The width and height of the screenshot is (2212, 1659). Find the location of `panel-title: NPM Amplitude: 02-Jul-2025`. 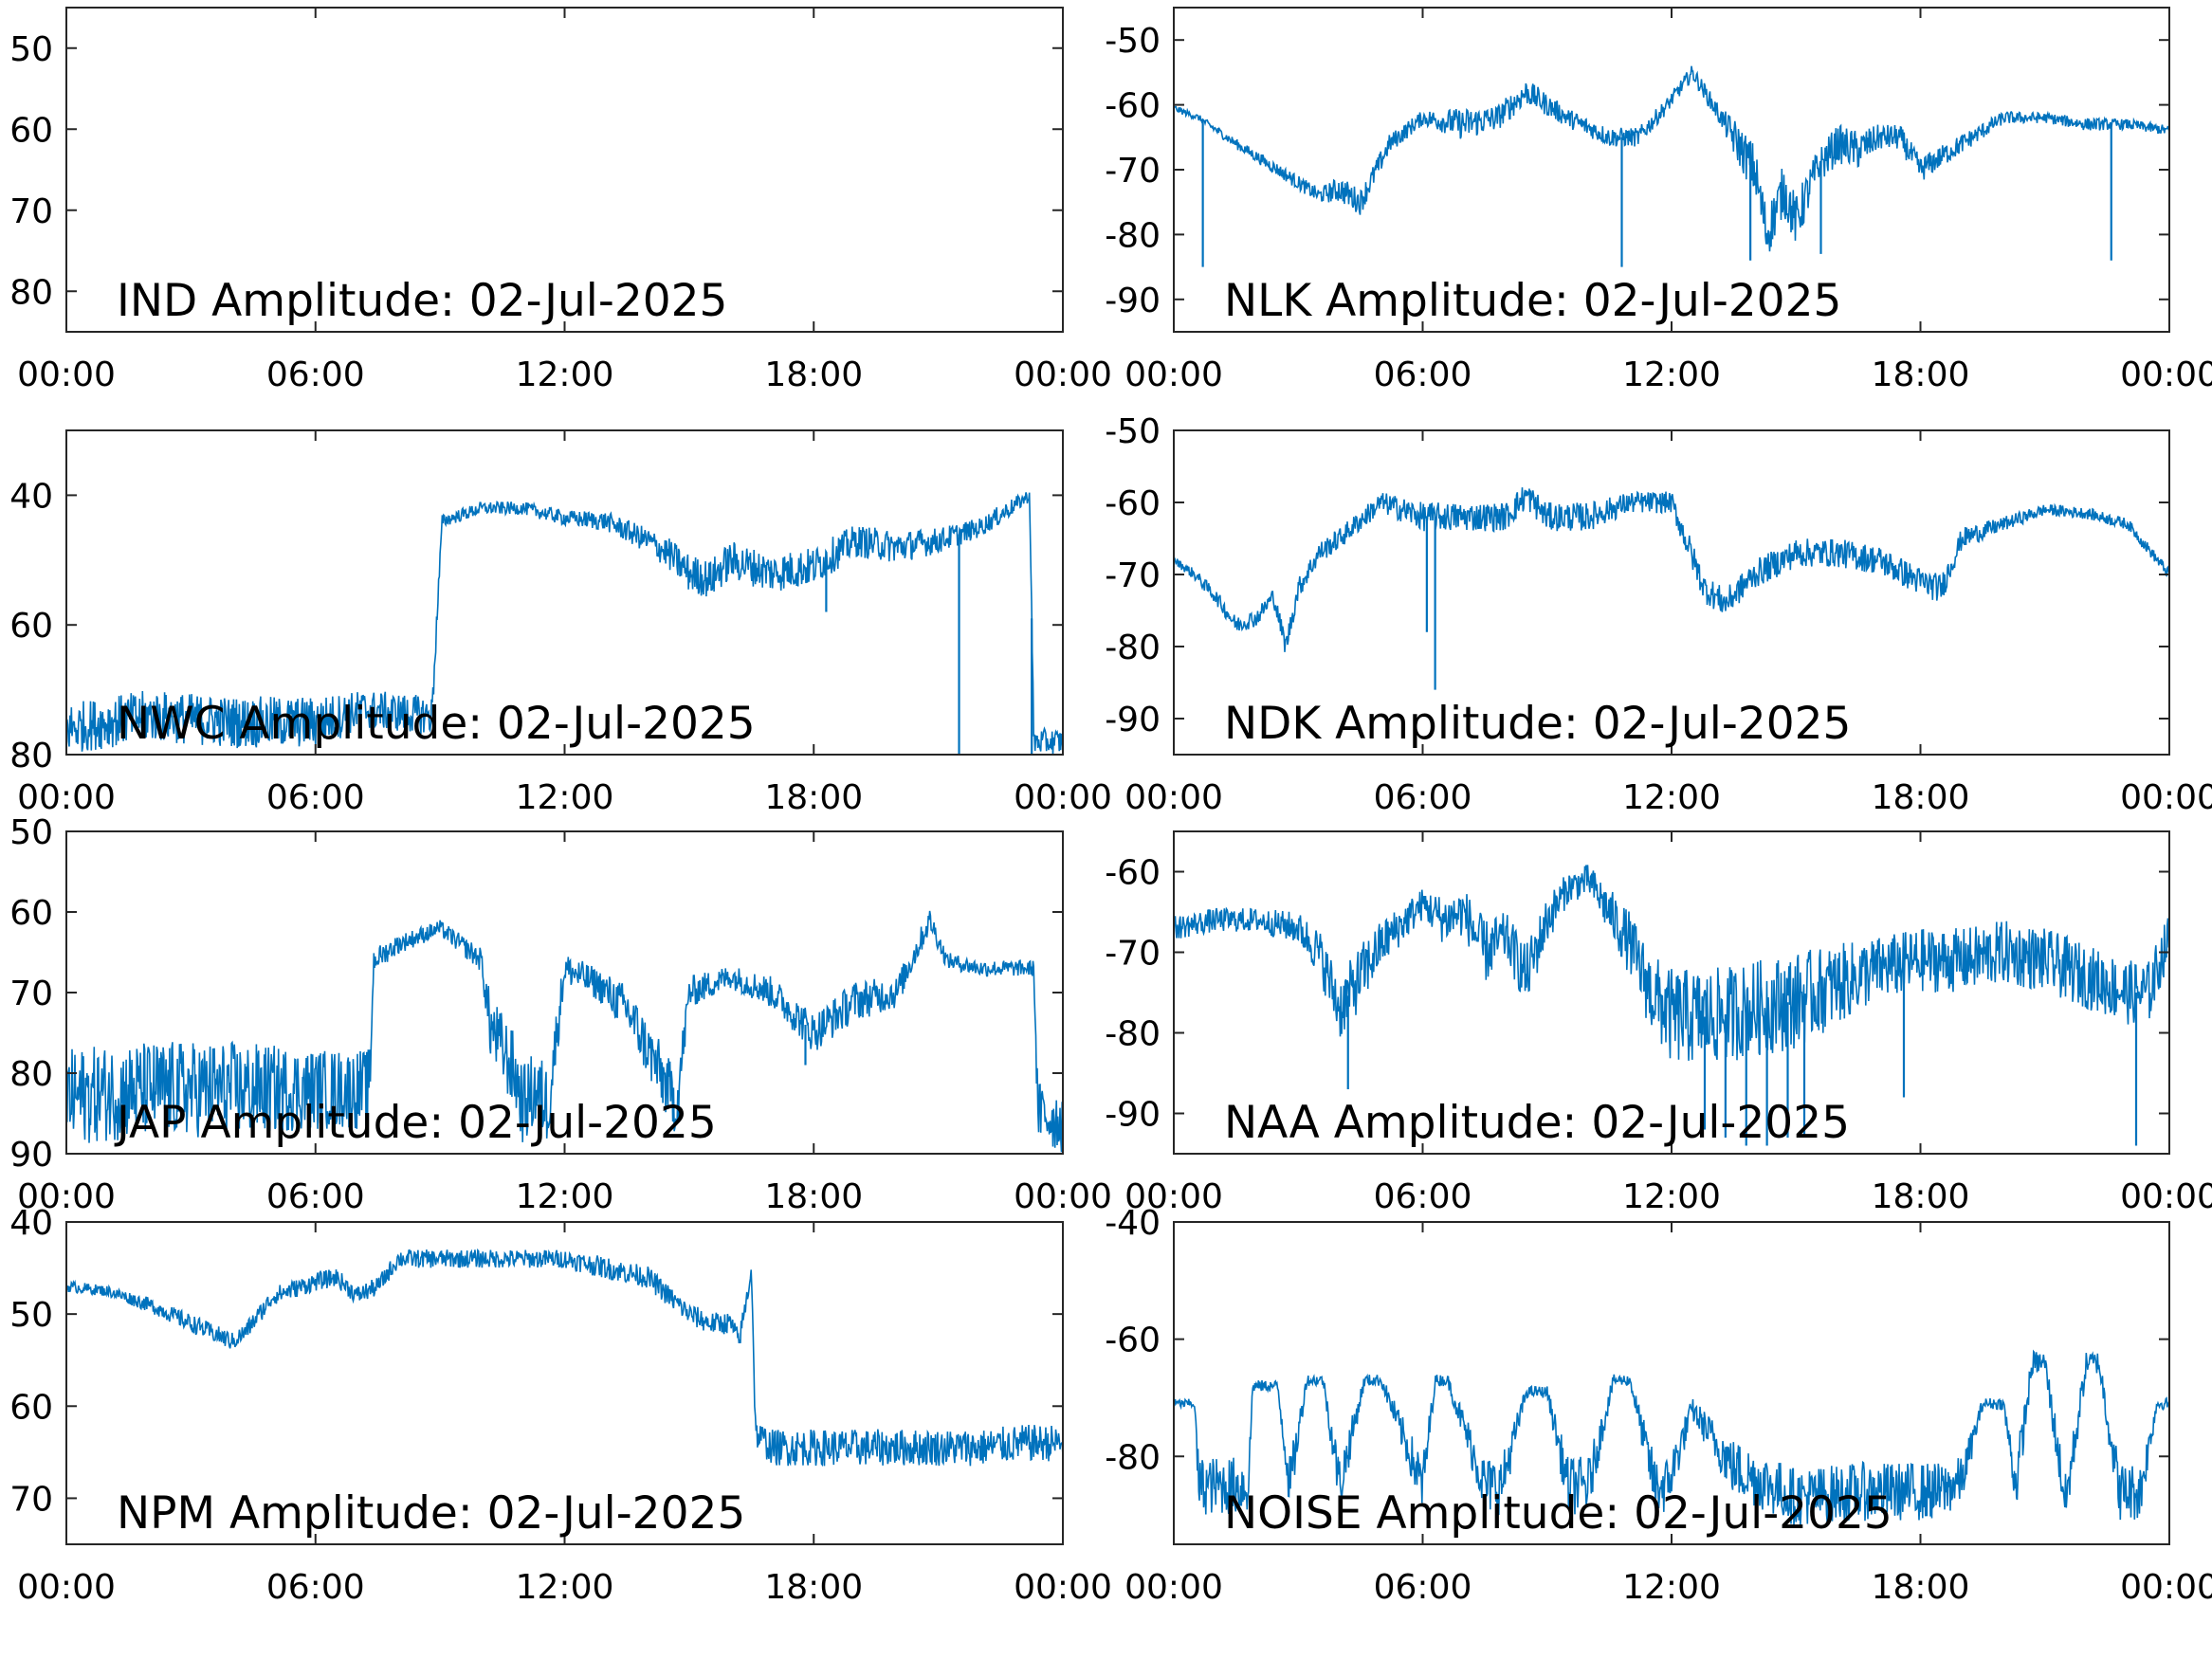

panel-title: NPM Amplitude: 02-Jul-2025 is located at coordinates (431, 1513).